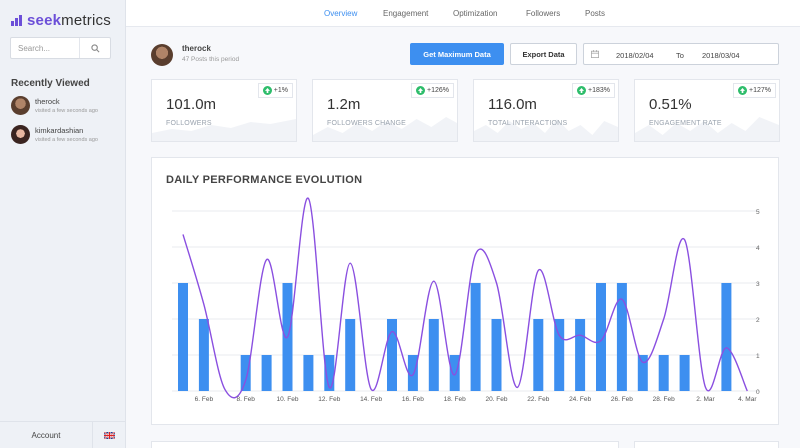 The width and height of the screenshot is (800, 448). Describe the element at coordinates (211, 59) in the screenshot. I see `profile-post-count: 47 Posts this period` at that location.